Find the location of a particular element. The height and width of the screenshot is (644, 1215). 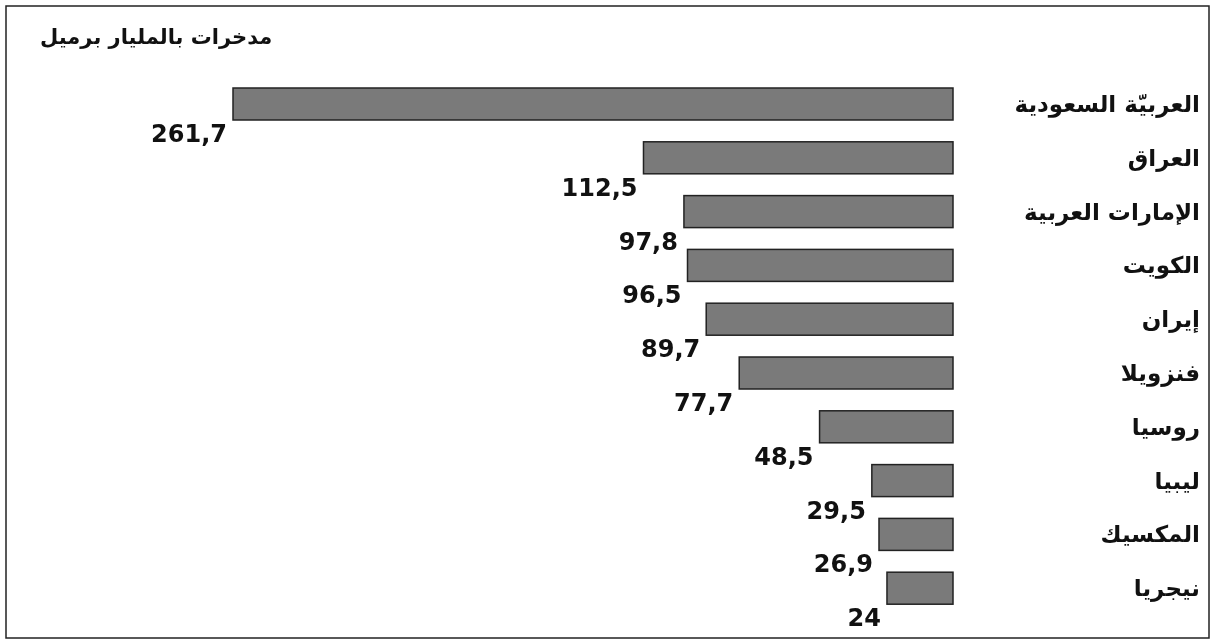

y-tick-label: الإمارات العربية is located at coordinates (1112, 212).